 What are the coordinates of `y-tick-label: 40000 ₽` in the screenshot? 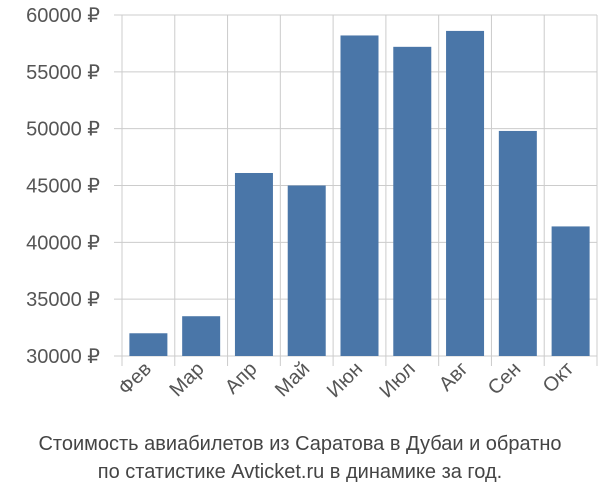 It's located at (63, 243).